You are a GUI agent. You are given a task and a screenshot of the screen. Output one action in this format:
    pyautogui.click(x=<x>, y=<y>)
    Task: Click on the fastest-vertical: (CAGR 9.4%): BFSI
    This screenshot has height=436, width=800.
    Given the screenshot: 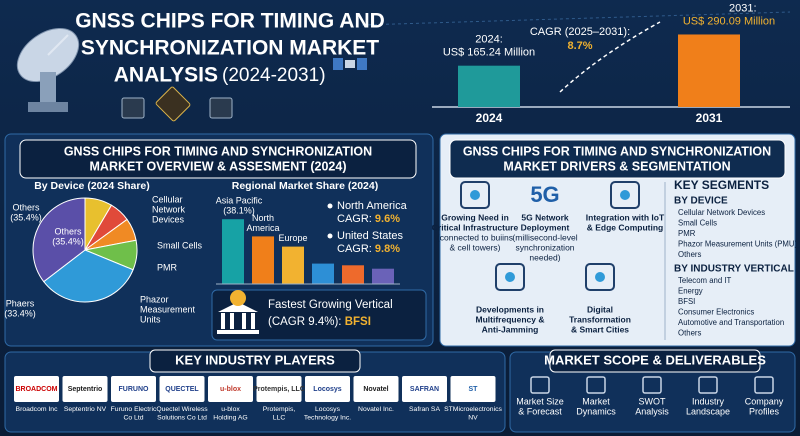 What is the action you would take?
    pyautogui.click(x=319, y=322)
    